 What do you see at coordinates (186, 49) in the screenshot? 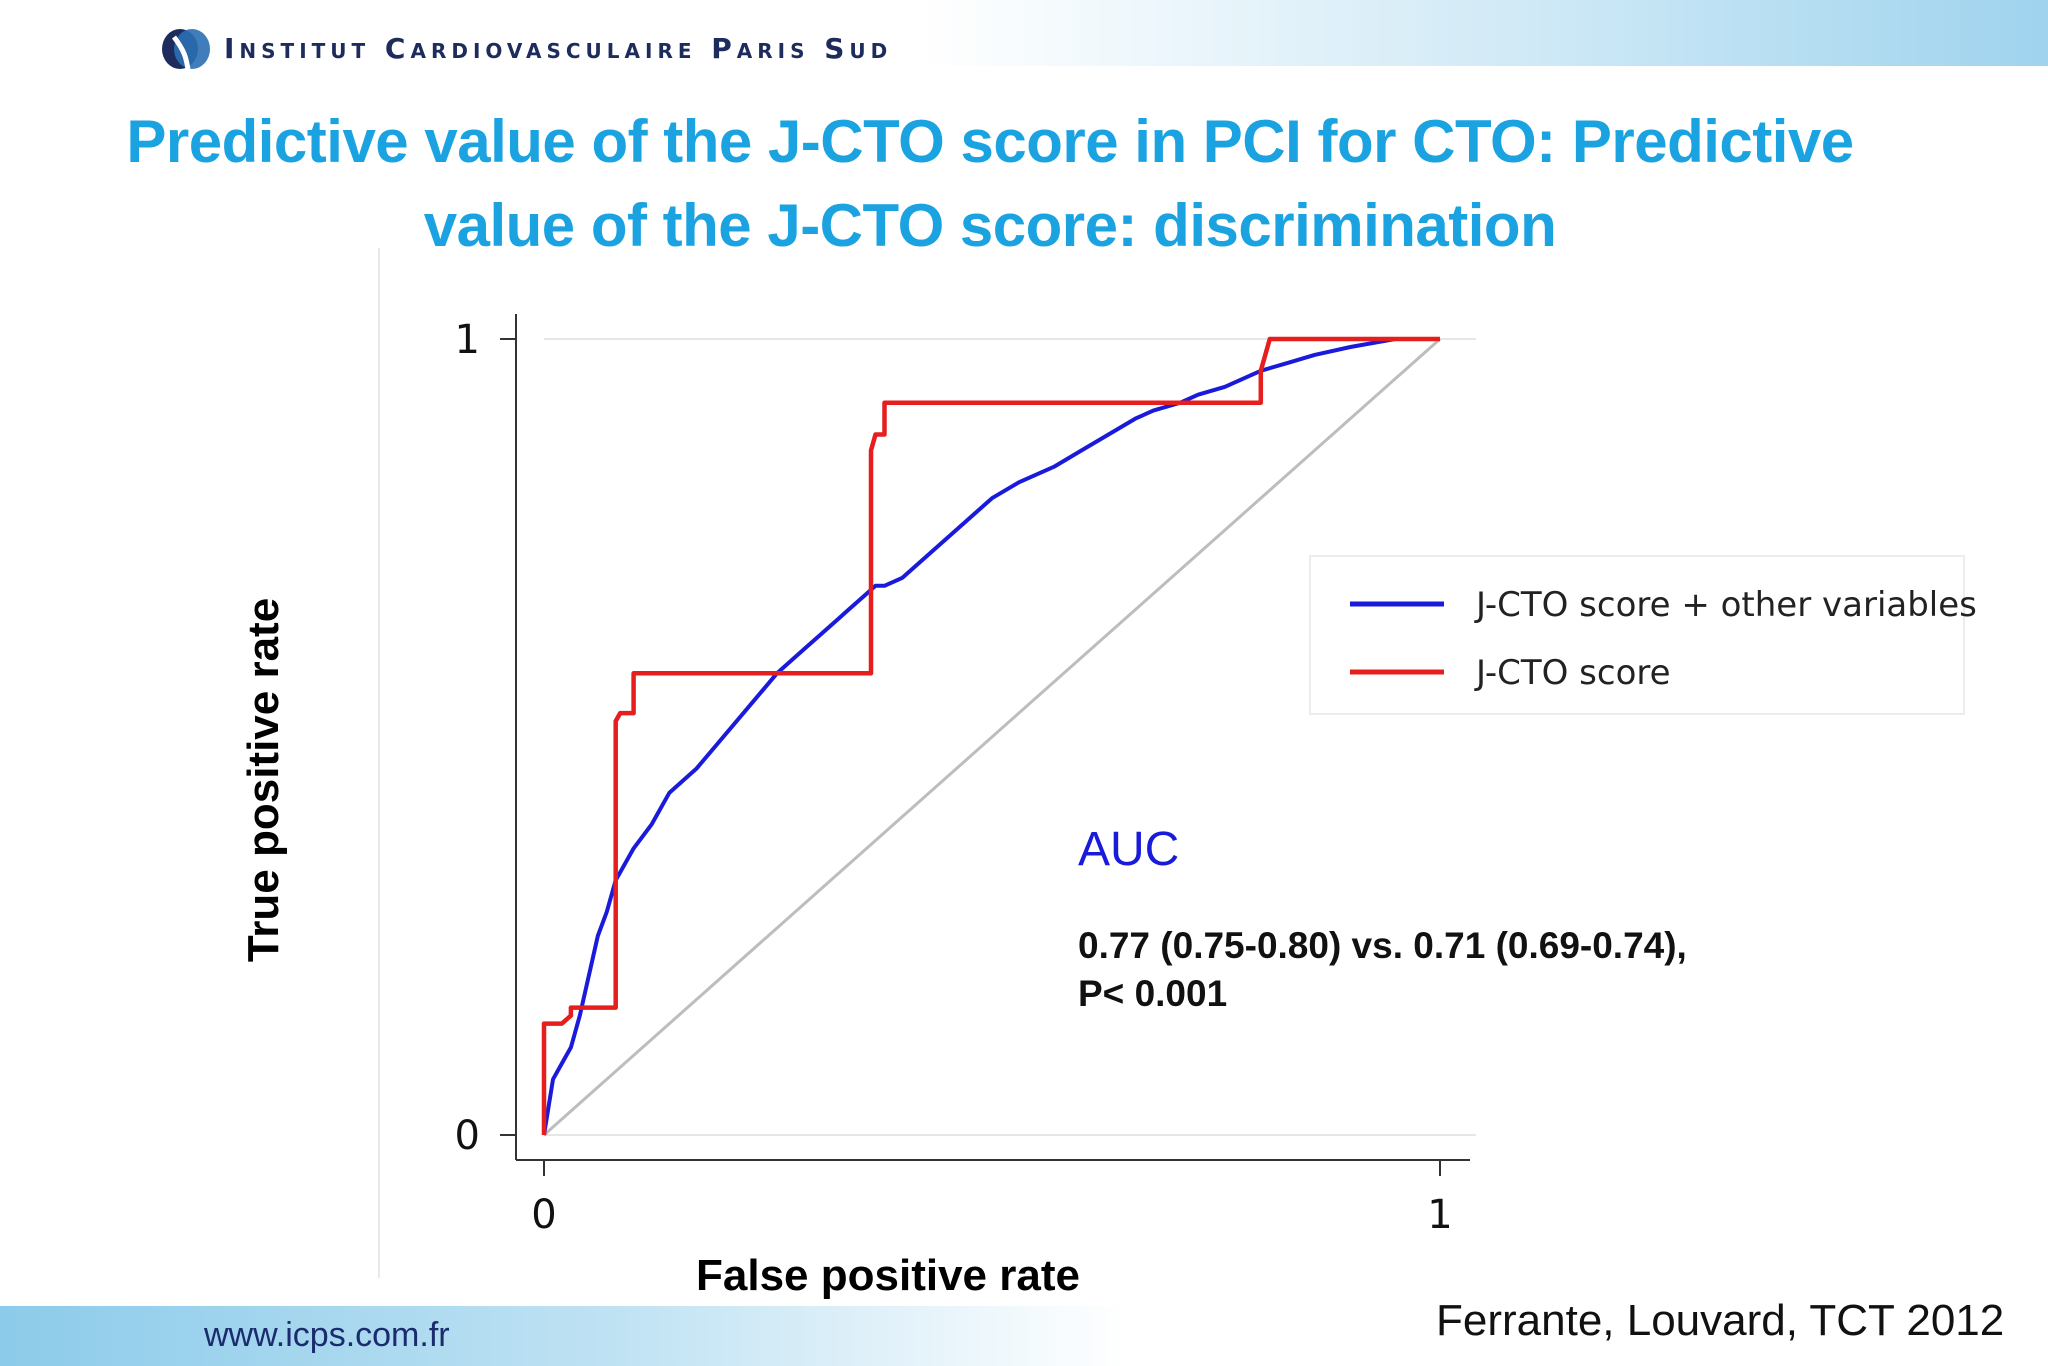
I see `heart-logo-icon` at bounding box center [186, 49].